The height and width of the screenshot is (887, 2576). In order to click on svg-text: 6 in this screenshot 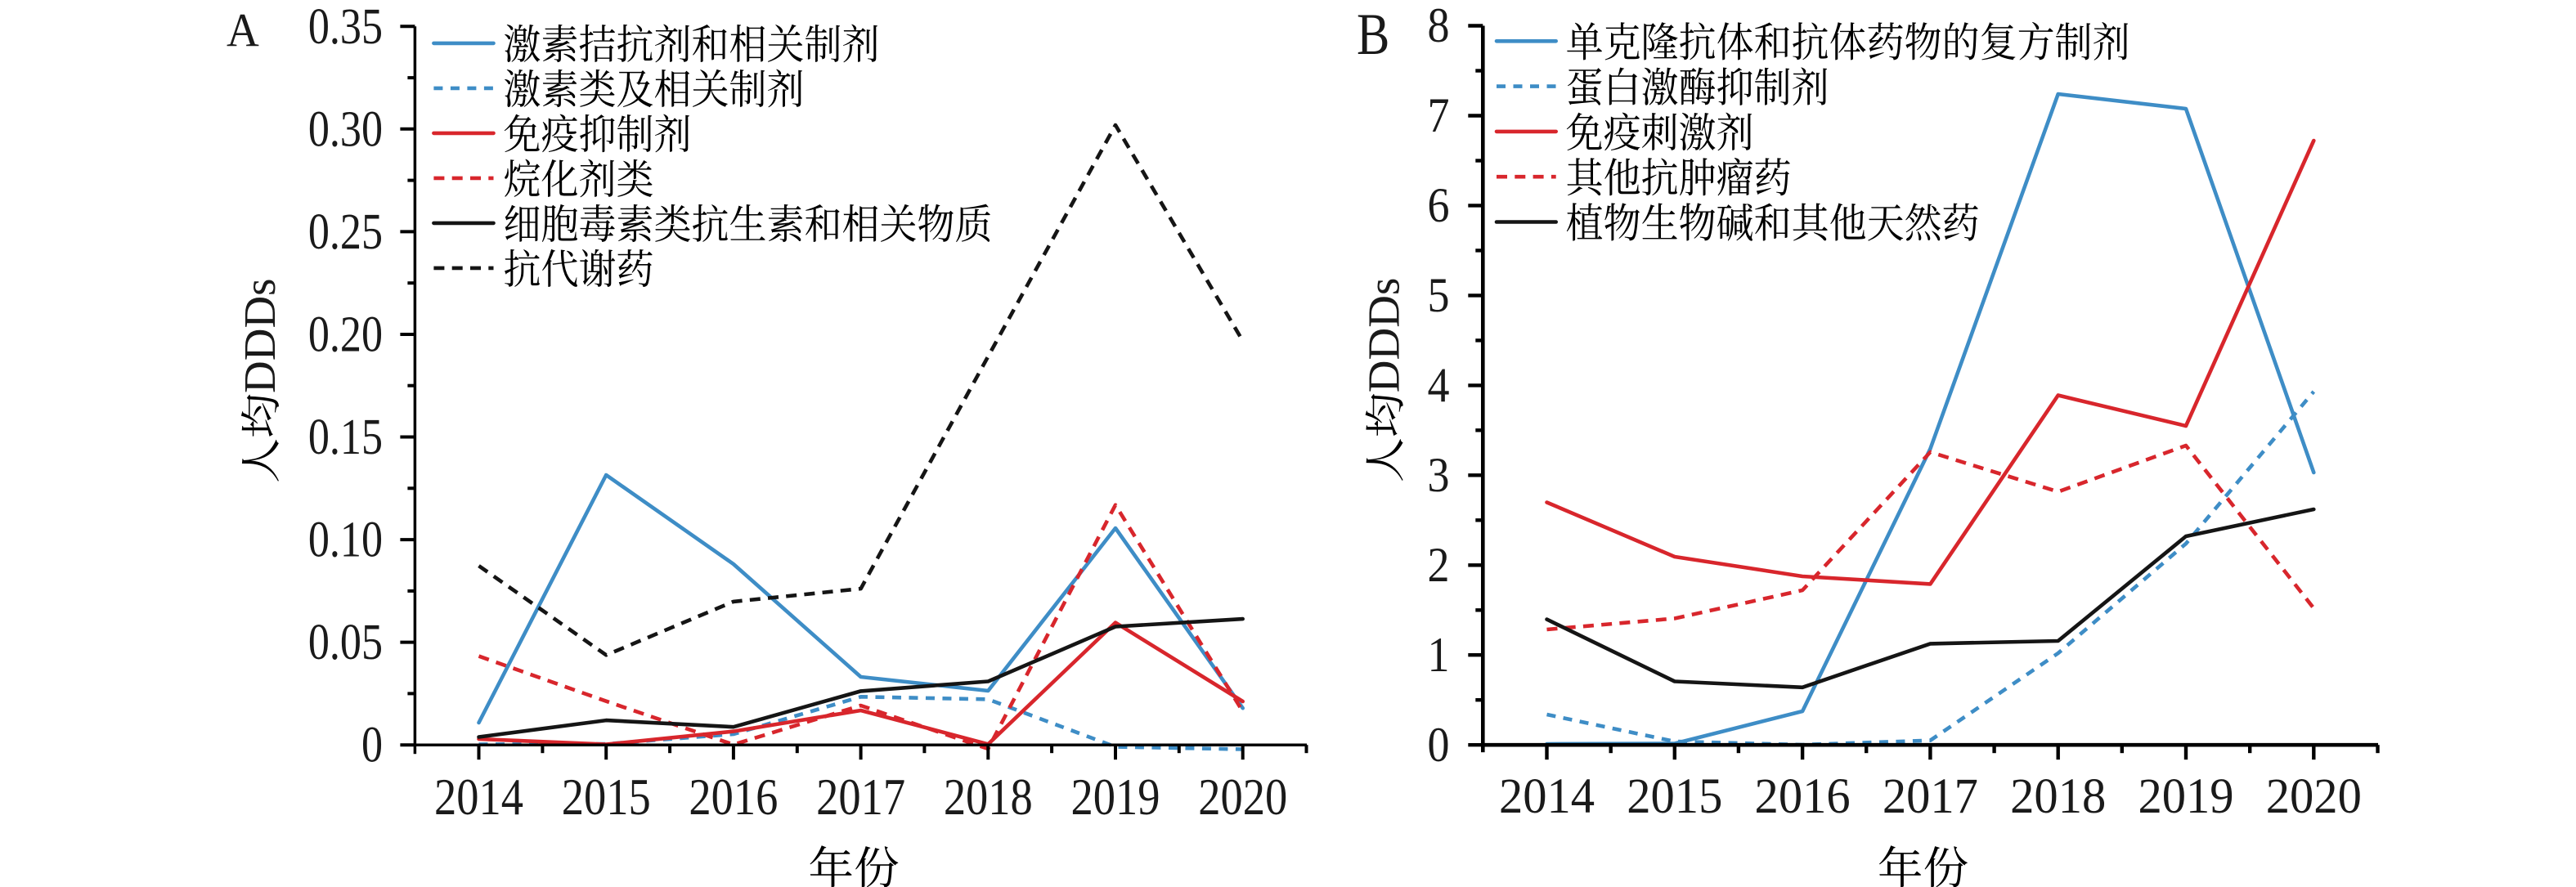, I will do `click(1439, 205)`.